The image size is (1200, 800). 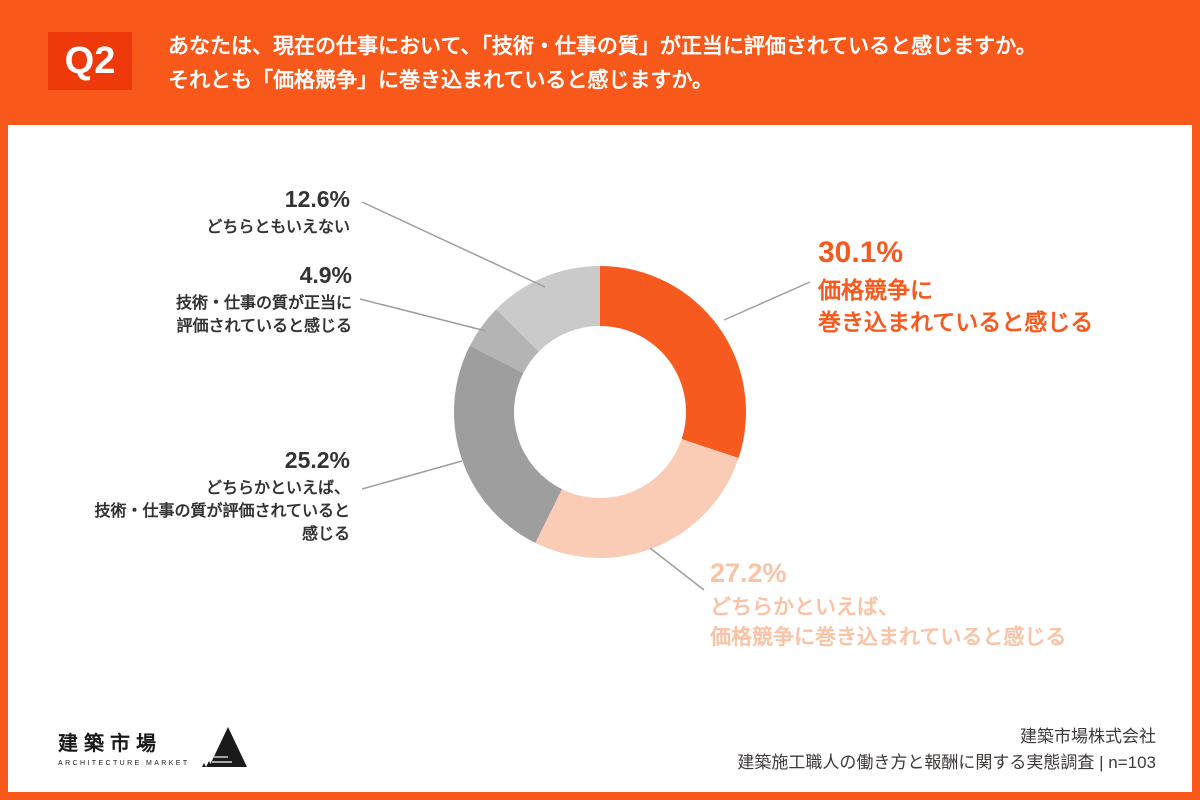 What do you see at coordinates (278, 212) in the screenshot?
I see `callout-neutral: 12.6% どちらともいえない` at bounding box center [278, 212].